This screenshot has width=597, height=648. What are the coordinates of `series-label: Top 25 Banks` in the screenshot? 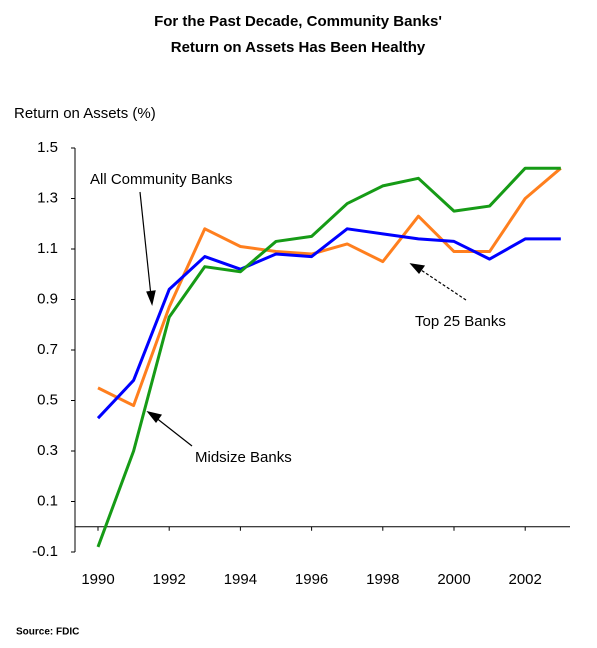 It's located at (460, 321).